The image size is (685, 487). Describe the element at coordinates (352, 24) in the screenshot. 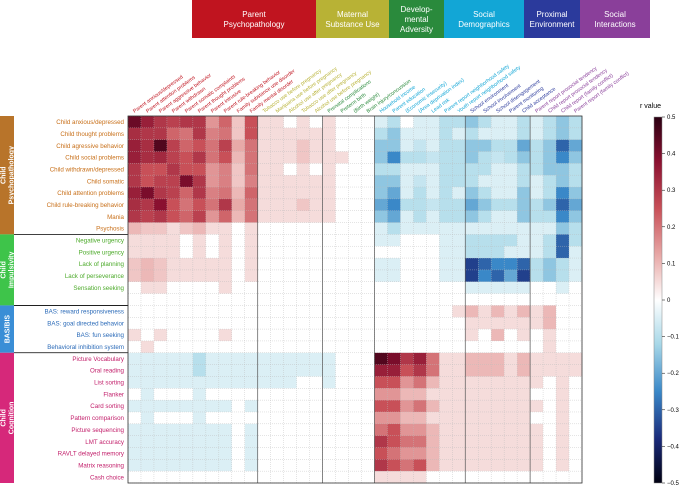

I see `column-group-label: Substance Use` at that location.